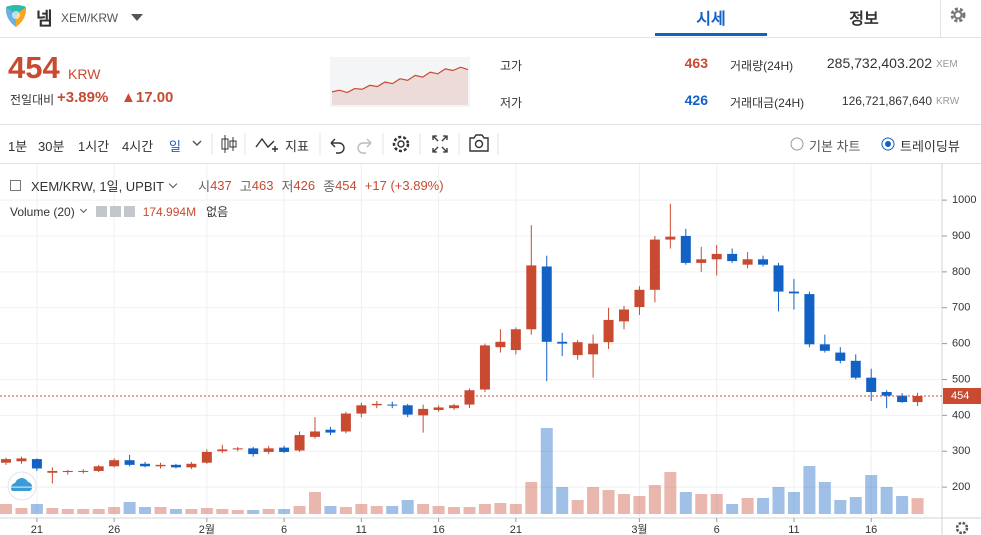 The height and width of the screenshot is (535, 981). What do you see at coordinates (930, 146) in the screenshot?
I see `mode-option: 트레이딩뷰` at bounding box center [930, 146].